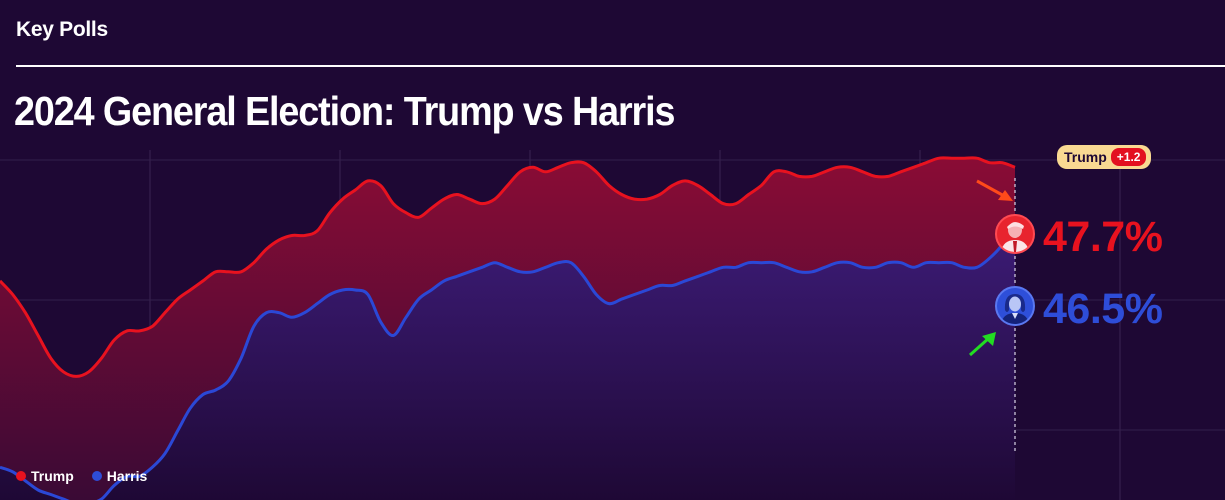 The width and height of the screenshot is (1225, 500). Describe the element at coordinates (982, 344) in the screenshot. I see `harris-pointer-arrow` at that location.